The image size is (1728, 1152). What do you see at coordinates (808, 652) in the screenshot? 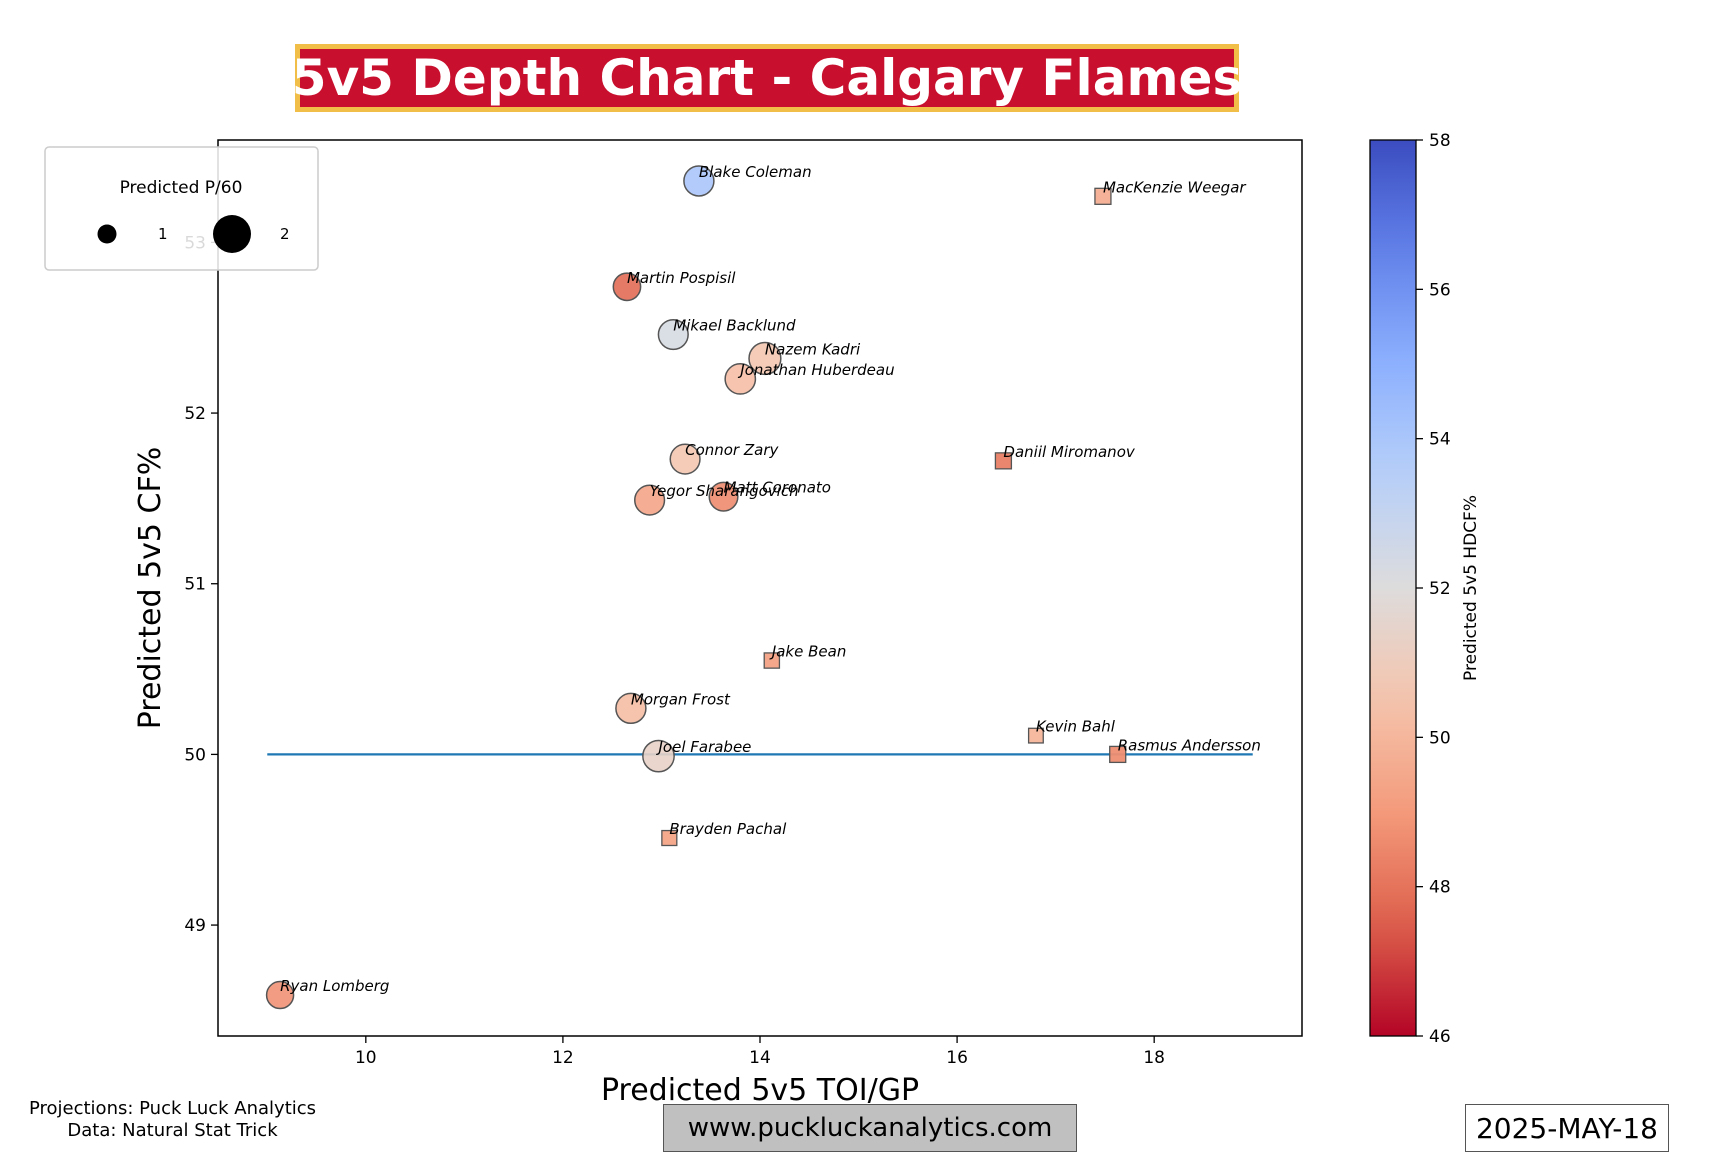
I see `point-label: Jake Bean` at bounding box center [808, 652].